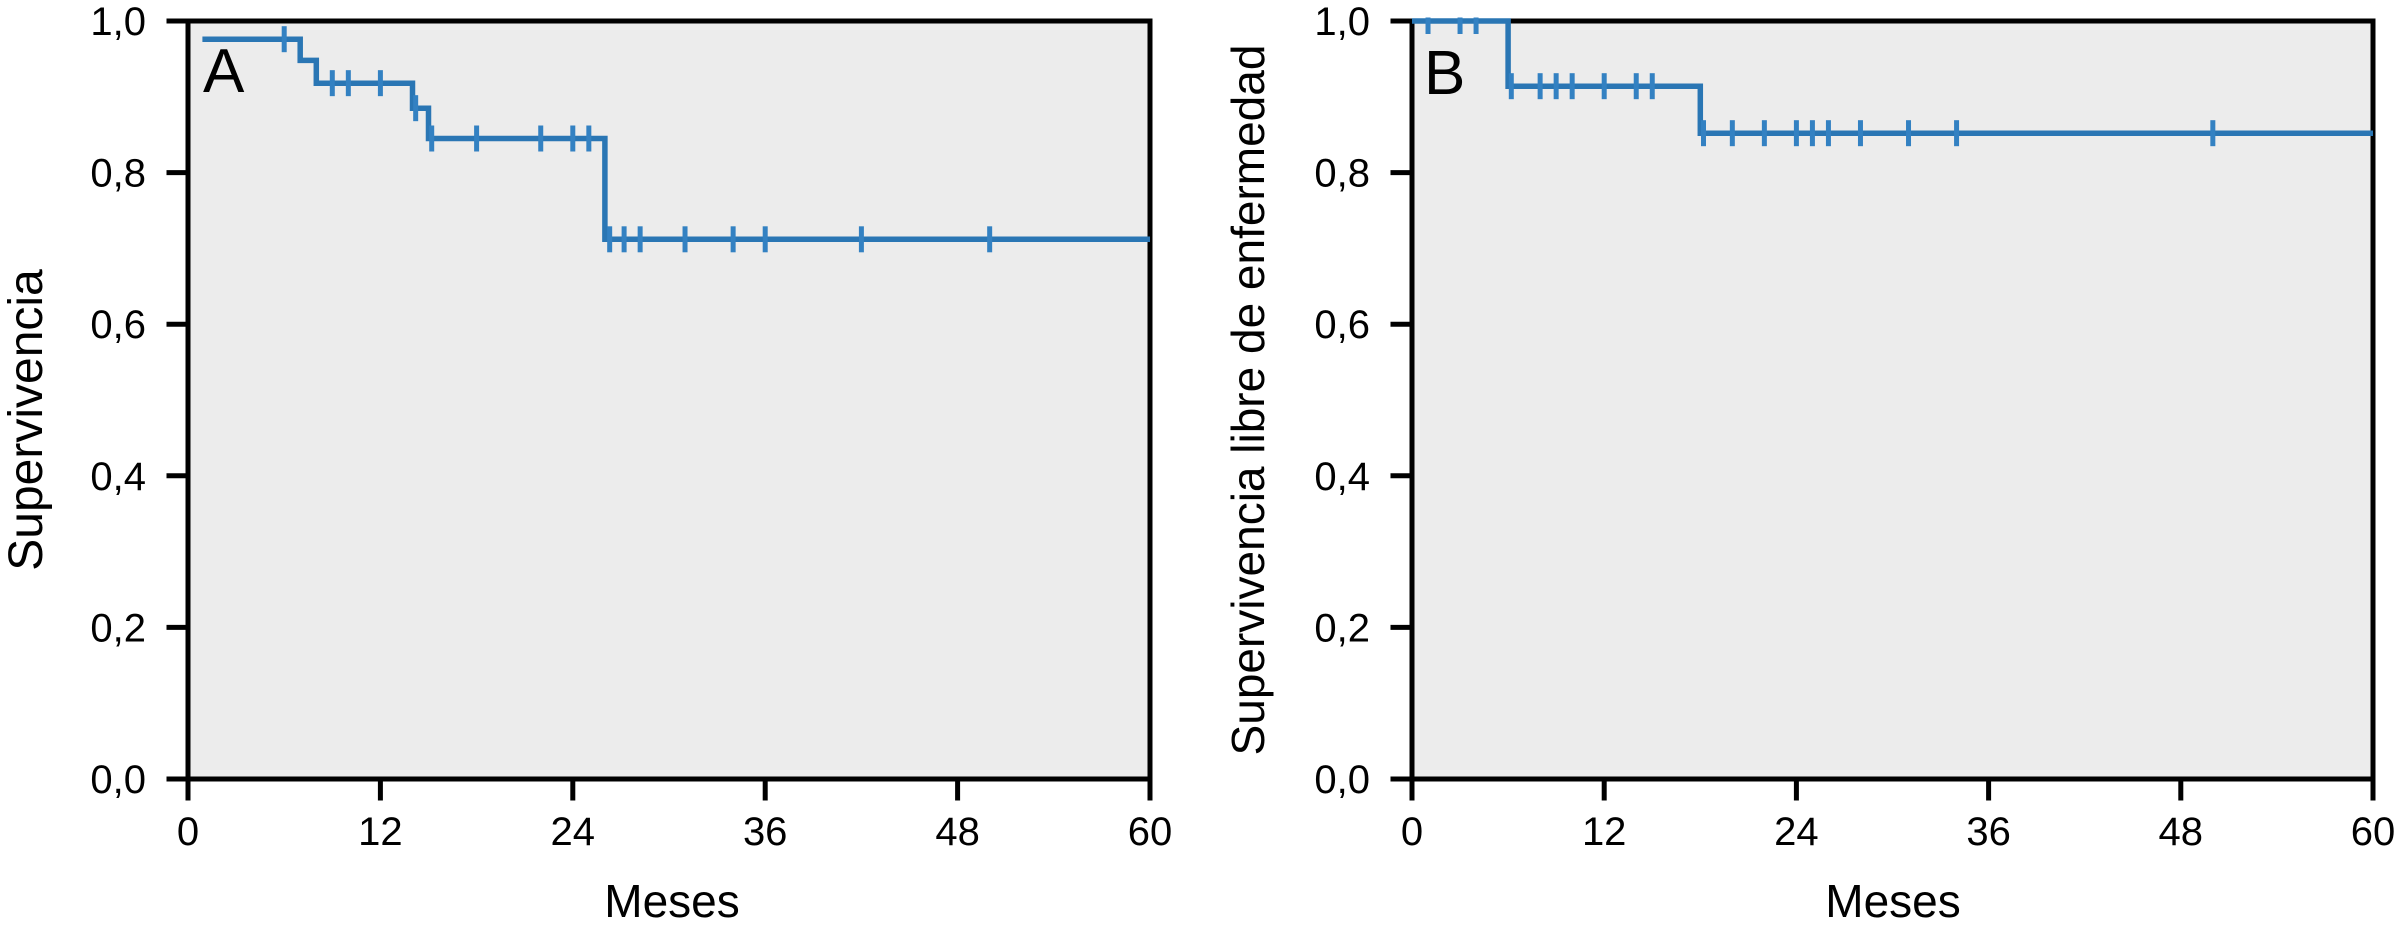  What do you see at coordinates (26, 420) in the screenshot?
I see `panel-a-y-axis-title: Supervivencia` at bounding box center [26, 420].